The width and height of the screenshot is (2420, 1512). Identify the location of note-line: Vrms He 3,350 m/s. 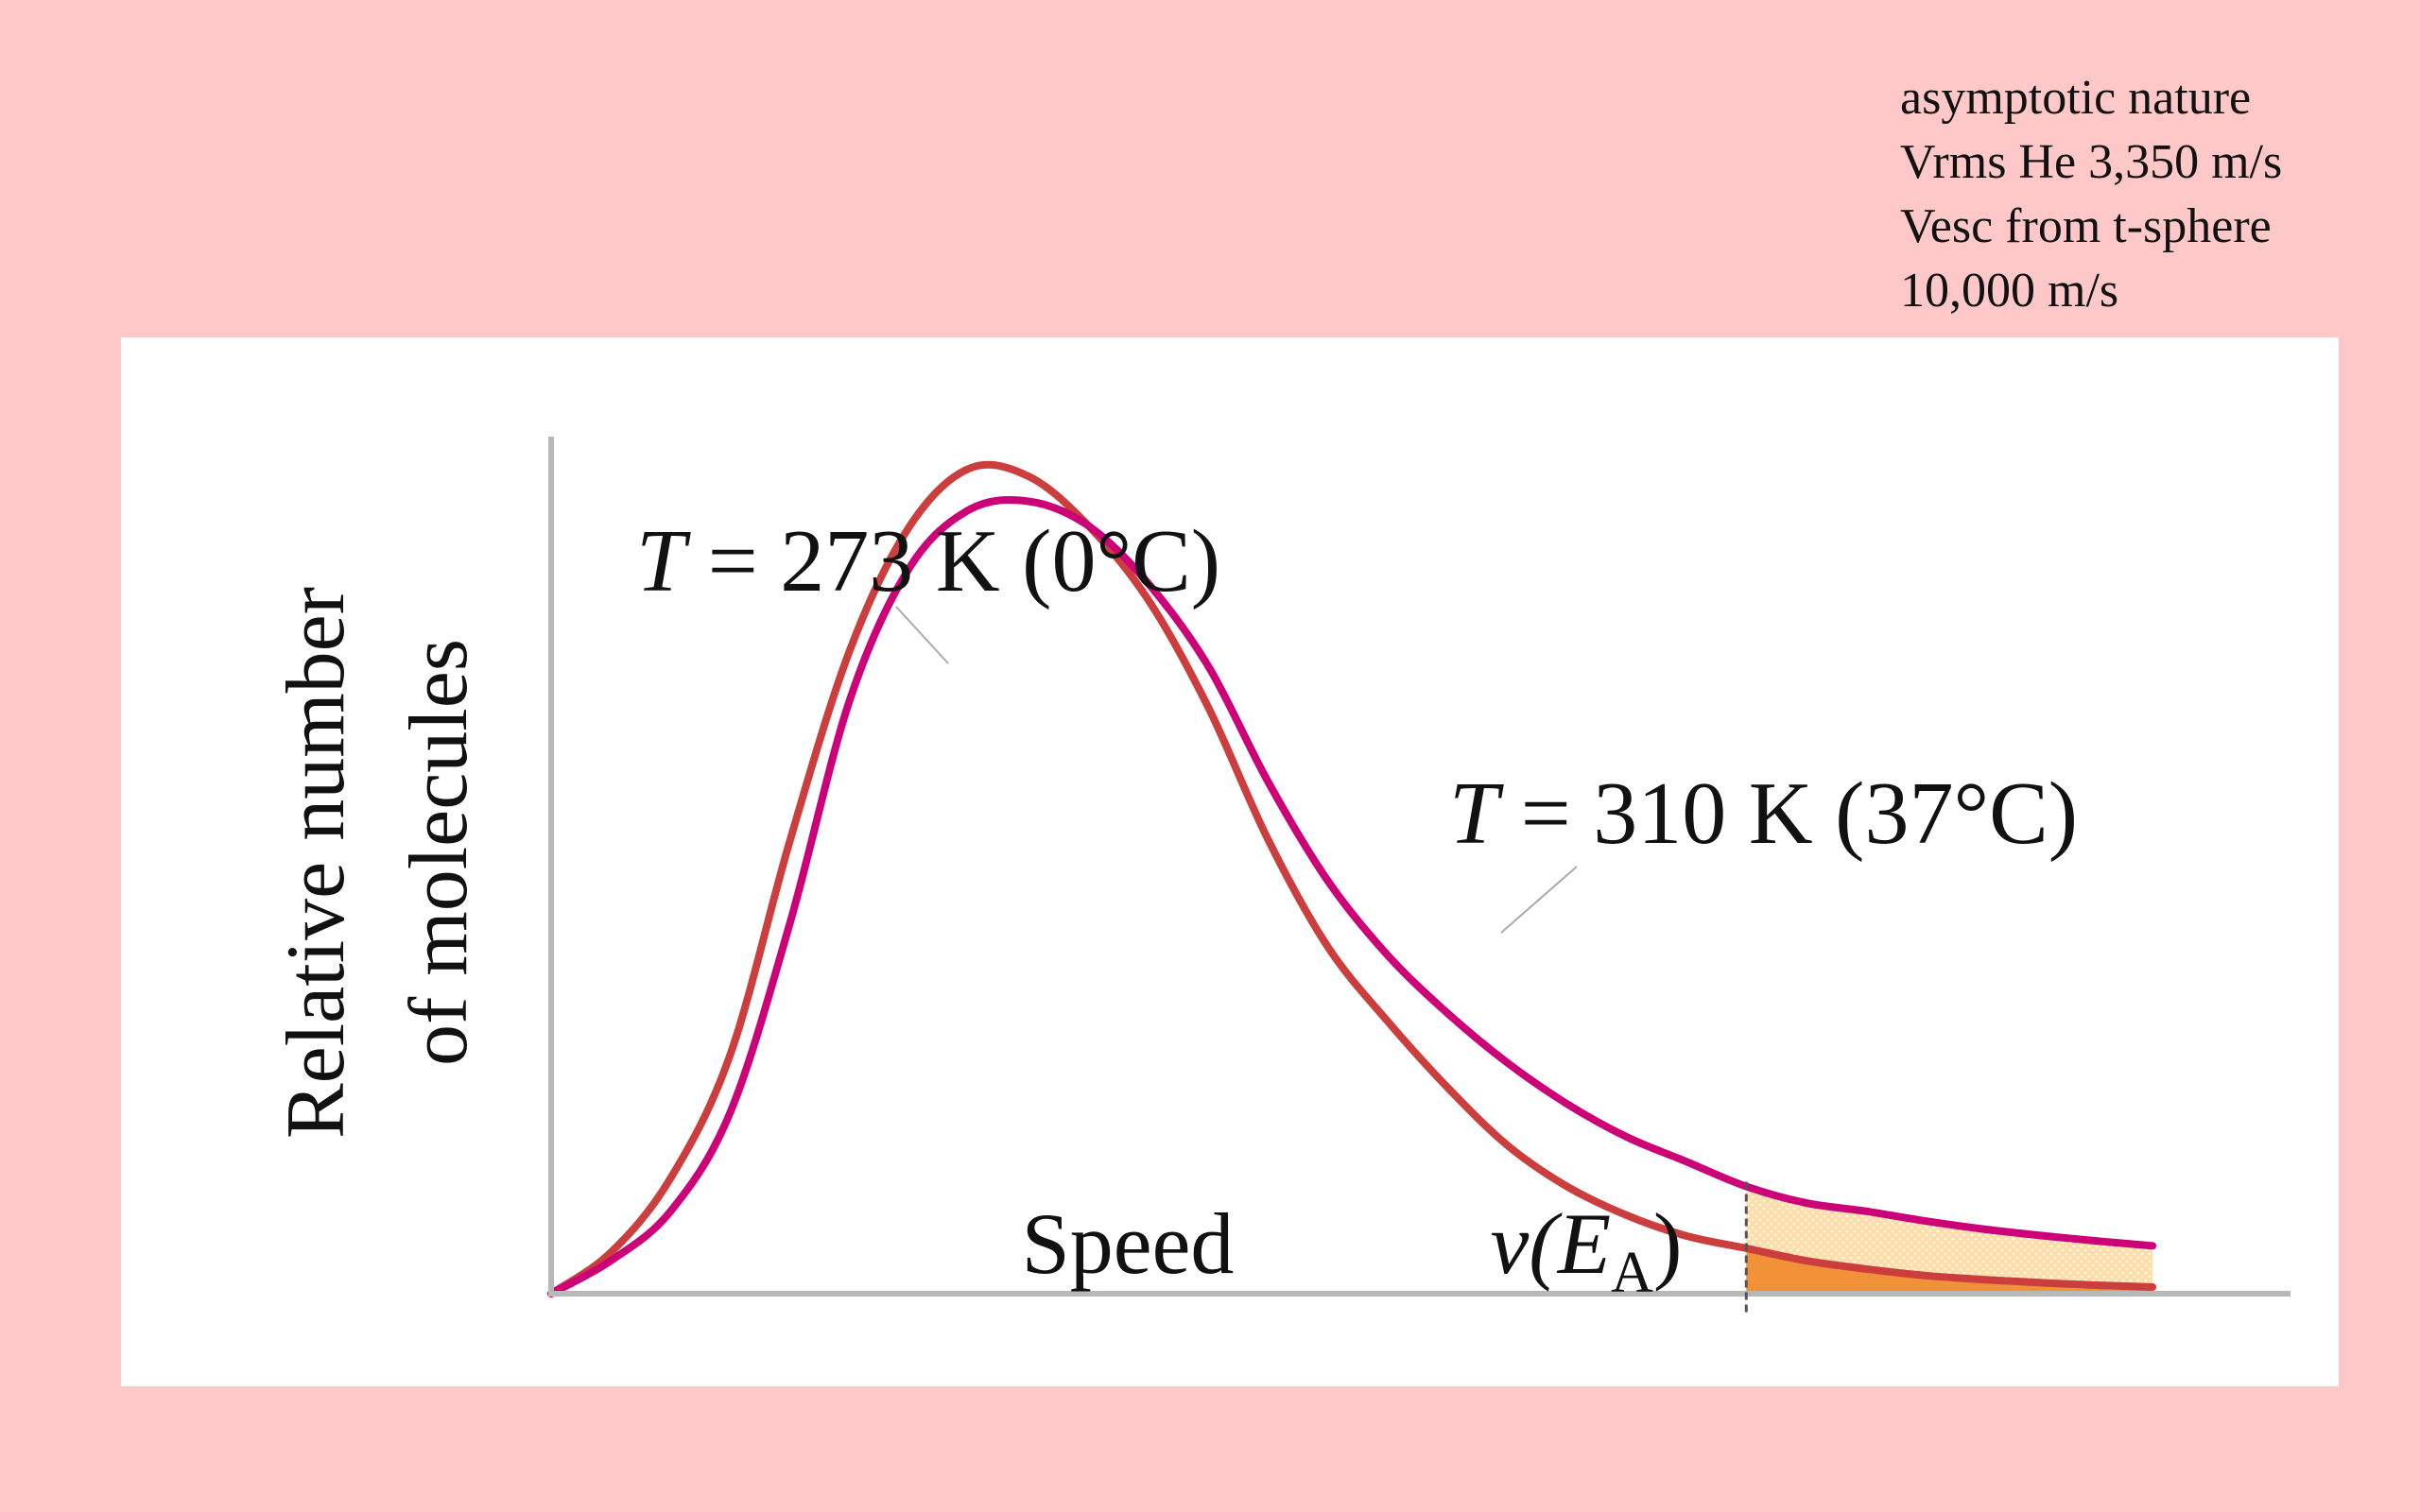
(2091, 162).